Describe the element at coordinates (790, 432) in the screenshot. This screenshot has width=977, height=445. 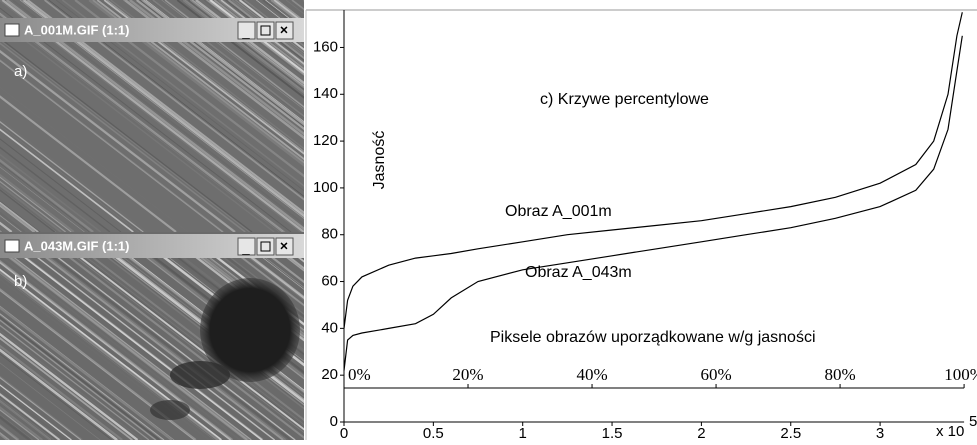
I see `x-tick-label: 2.5` at that location.